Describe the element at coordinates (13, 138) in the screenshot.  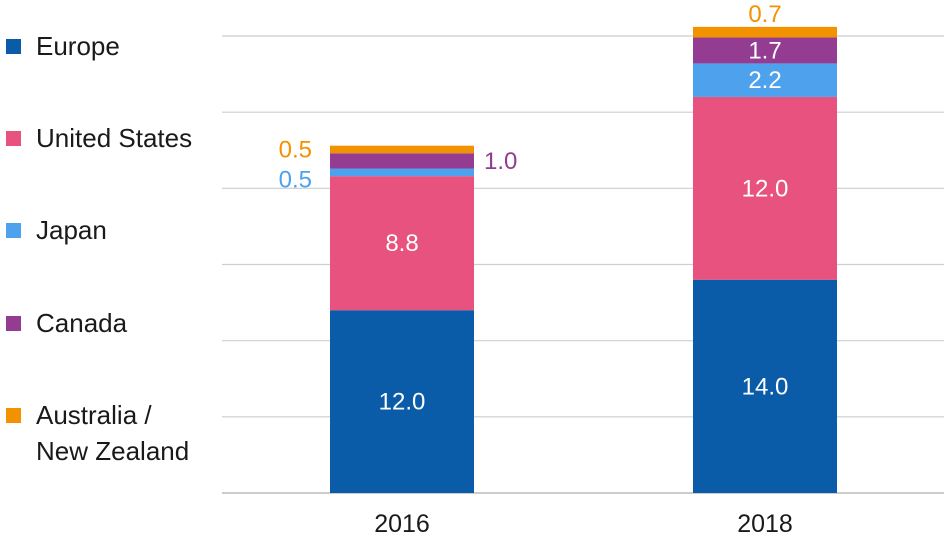
I see `legend-swatch-united-states` at that location.